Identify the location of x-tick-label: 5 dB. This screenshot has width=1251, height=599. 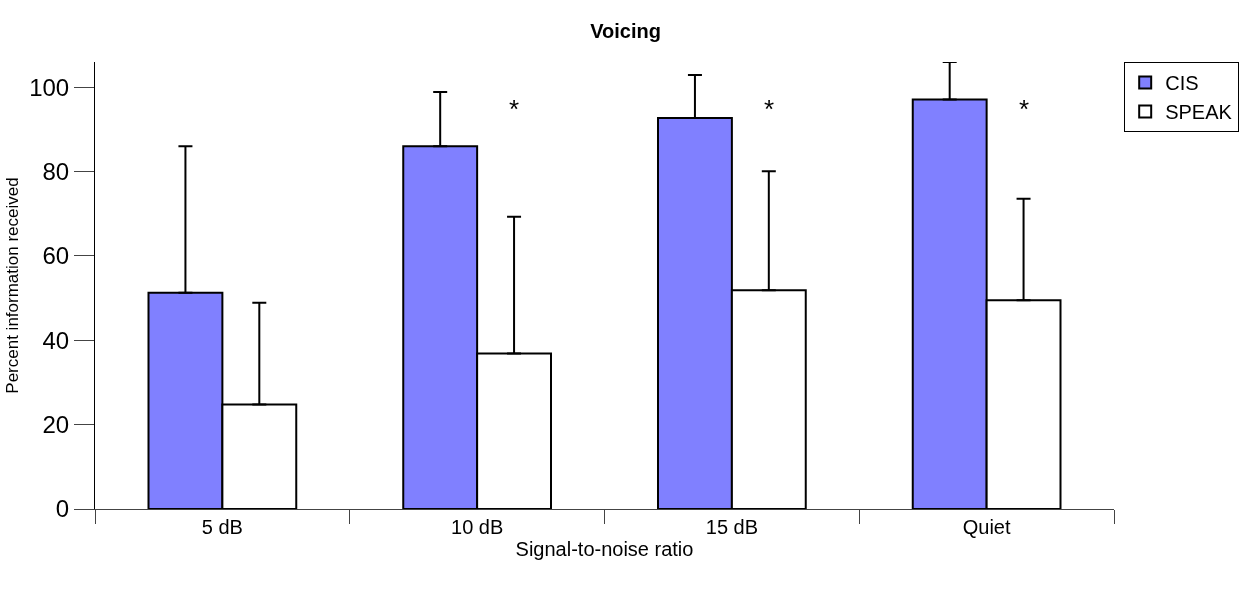
(222, 527).